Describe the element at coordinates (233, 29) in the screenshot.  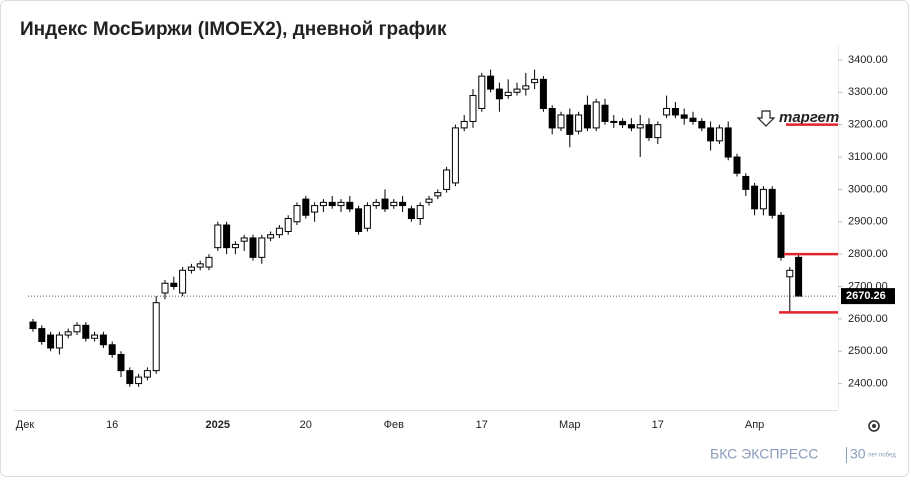
I see `chart-title: Индекс МосБиржи (IMOEX2), дневной график` at that location.